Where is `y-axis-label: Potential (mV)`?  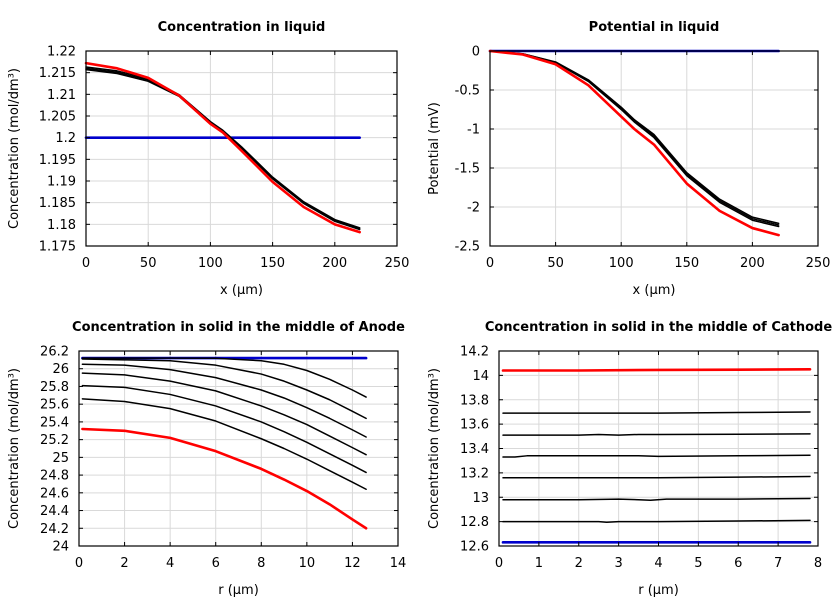
y-axis-label: Potential (mV) is located at coordinates (434, 148).